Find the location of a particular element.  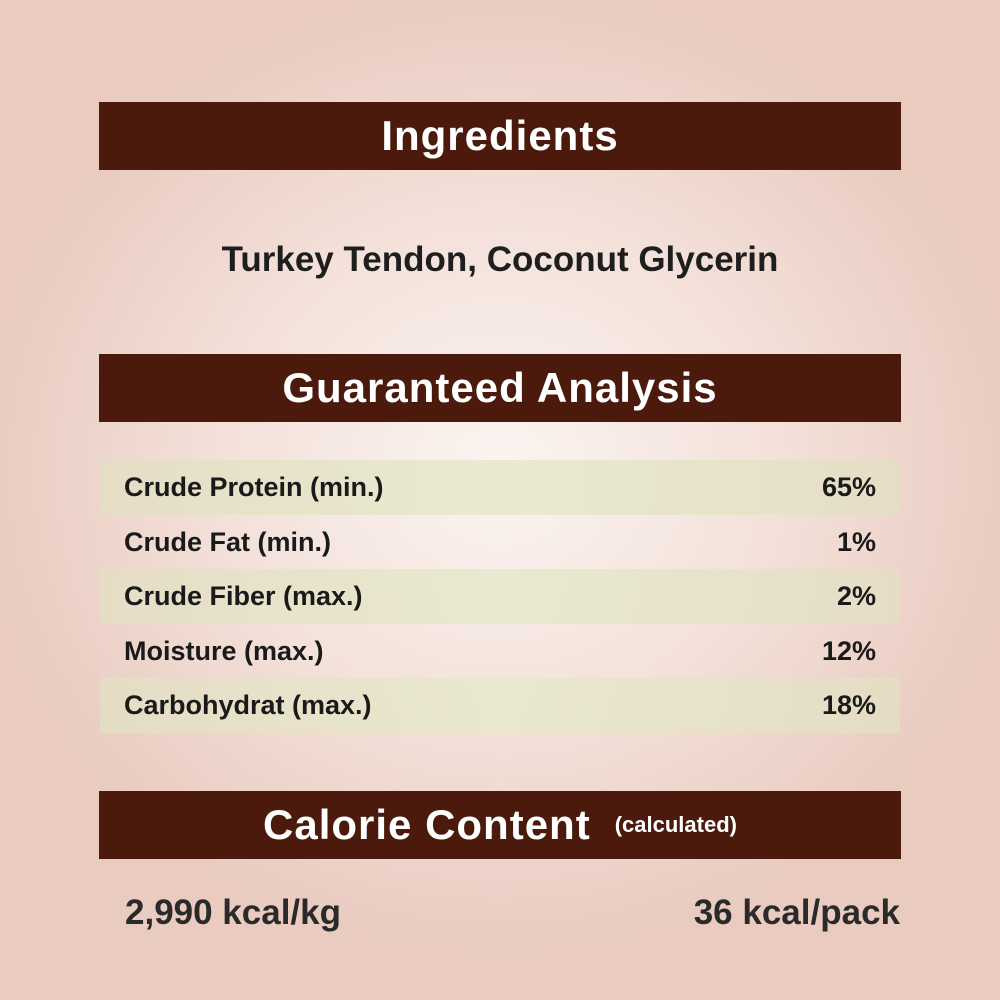

row-label: Crude Fiber (max.) is located at coordinates (243, 596).